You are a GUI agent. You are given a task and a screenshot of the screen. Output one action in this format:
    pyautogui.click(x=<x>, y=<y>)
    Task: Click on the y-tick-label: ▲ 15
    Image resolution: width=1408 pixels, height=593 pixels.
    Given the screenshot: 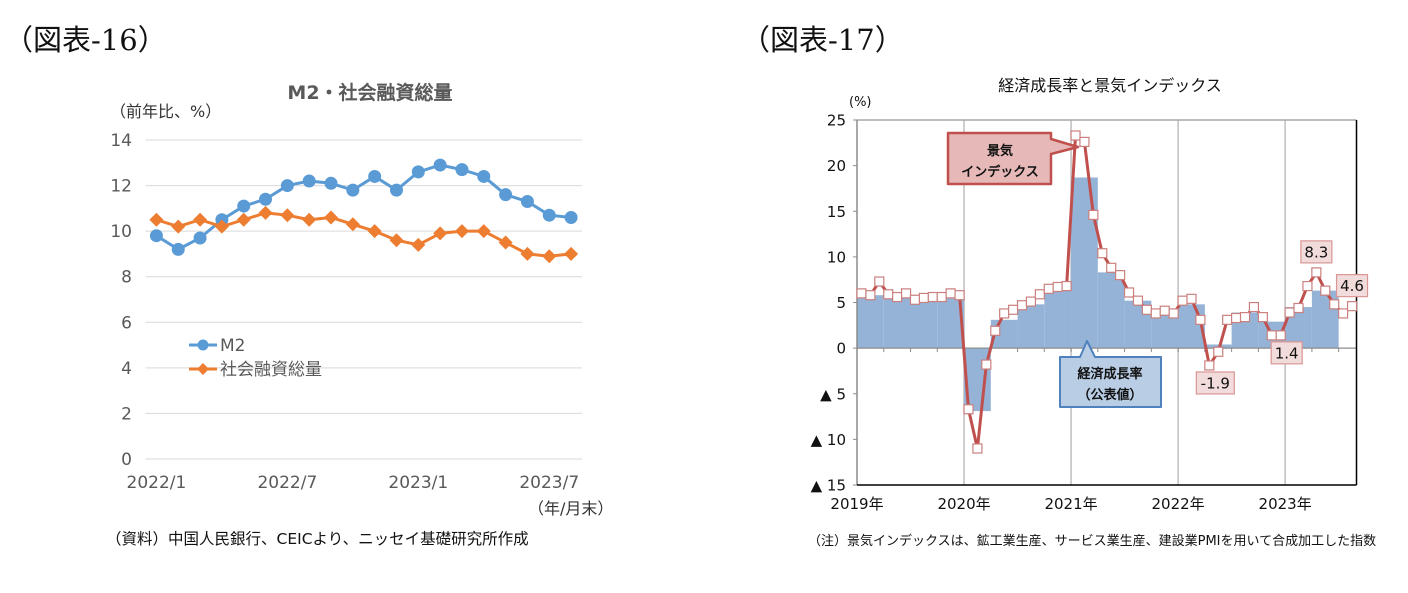 What is the action you would take?
    pyautogui.click(x=828, y=486)
    